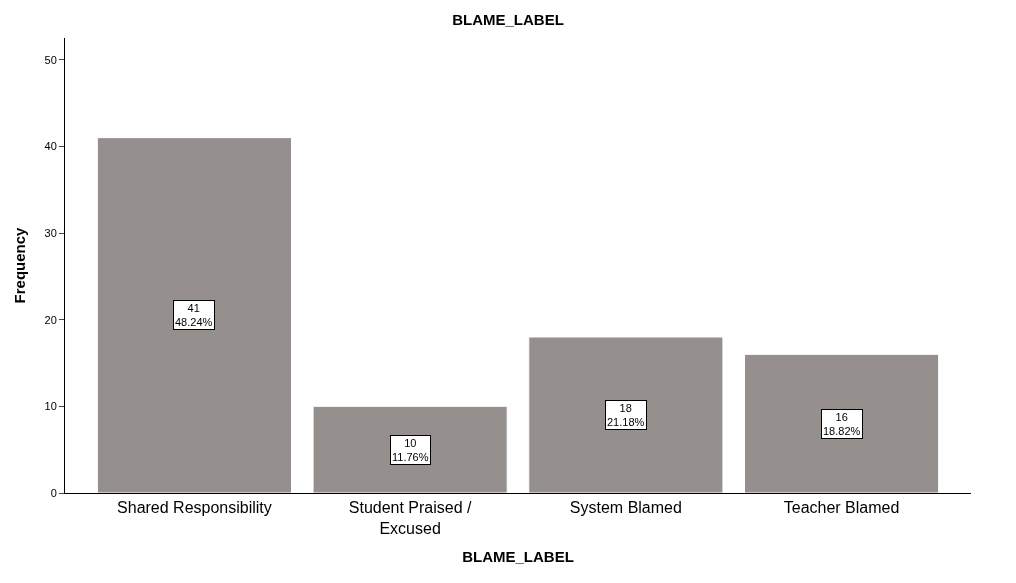 The image size is (1016, 583). I want to click on data-label: 16 18.82%, so click(842, 424).